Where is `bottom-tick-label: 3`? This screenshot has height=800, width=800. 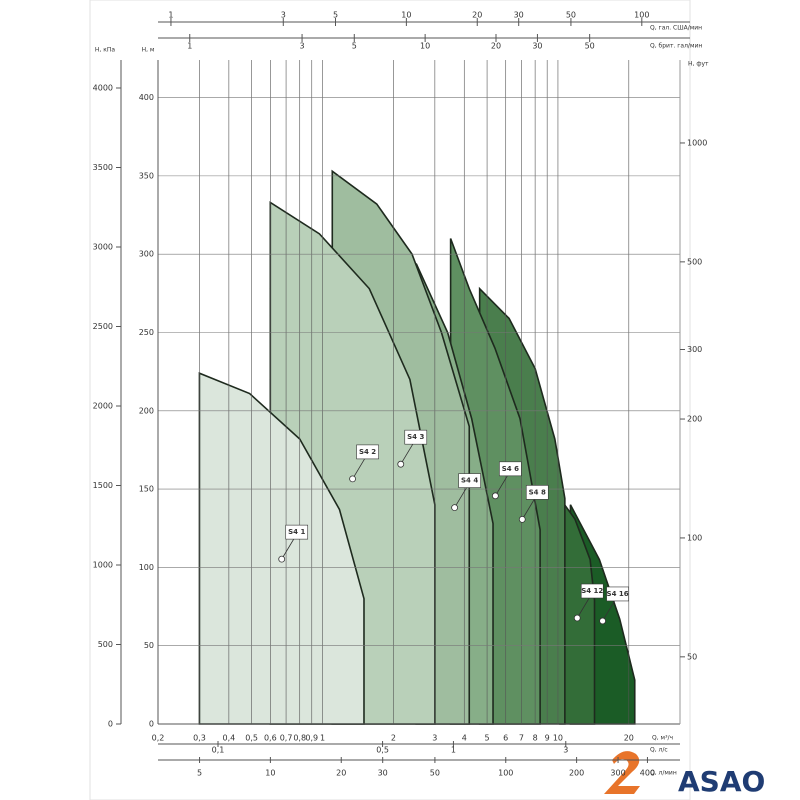
bottom-tick-label: 3 is located at coordinates (565, 750).